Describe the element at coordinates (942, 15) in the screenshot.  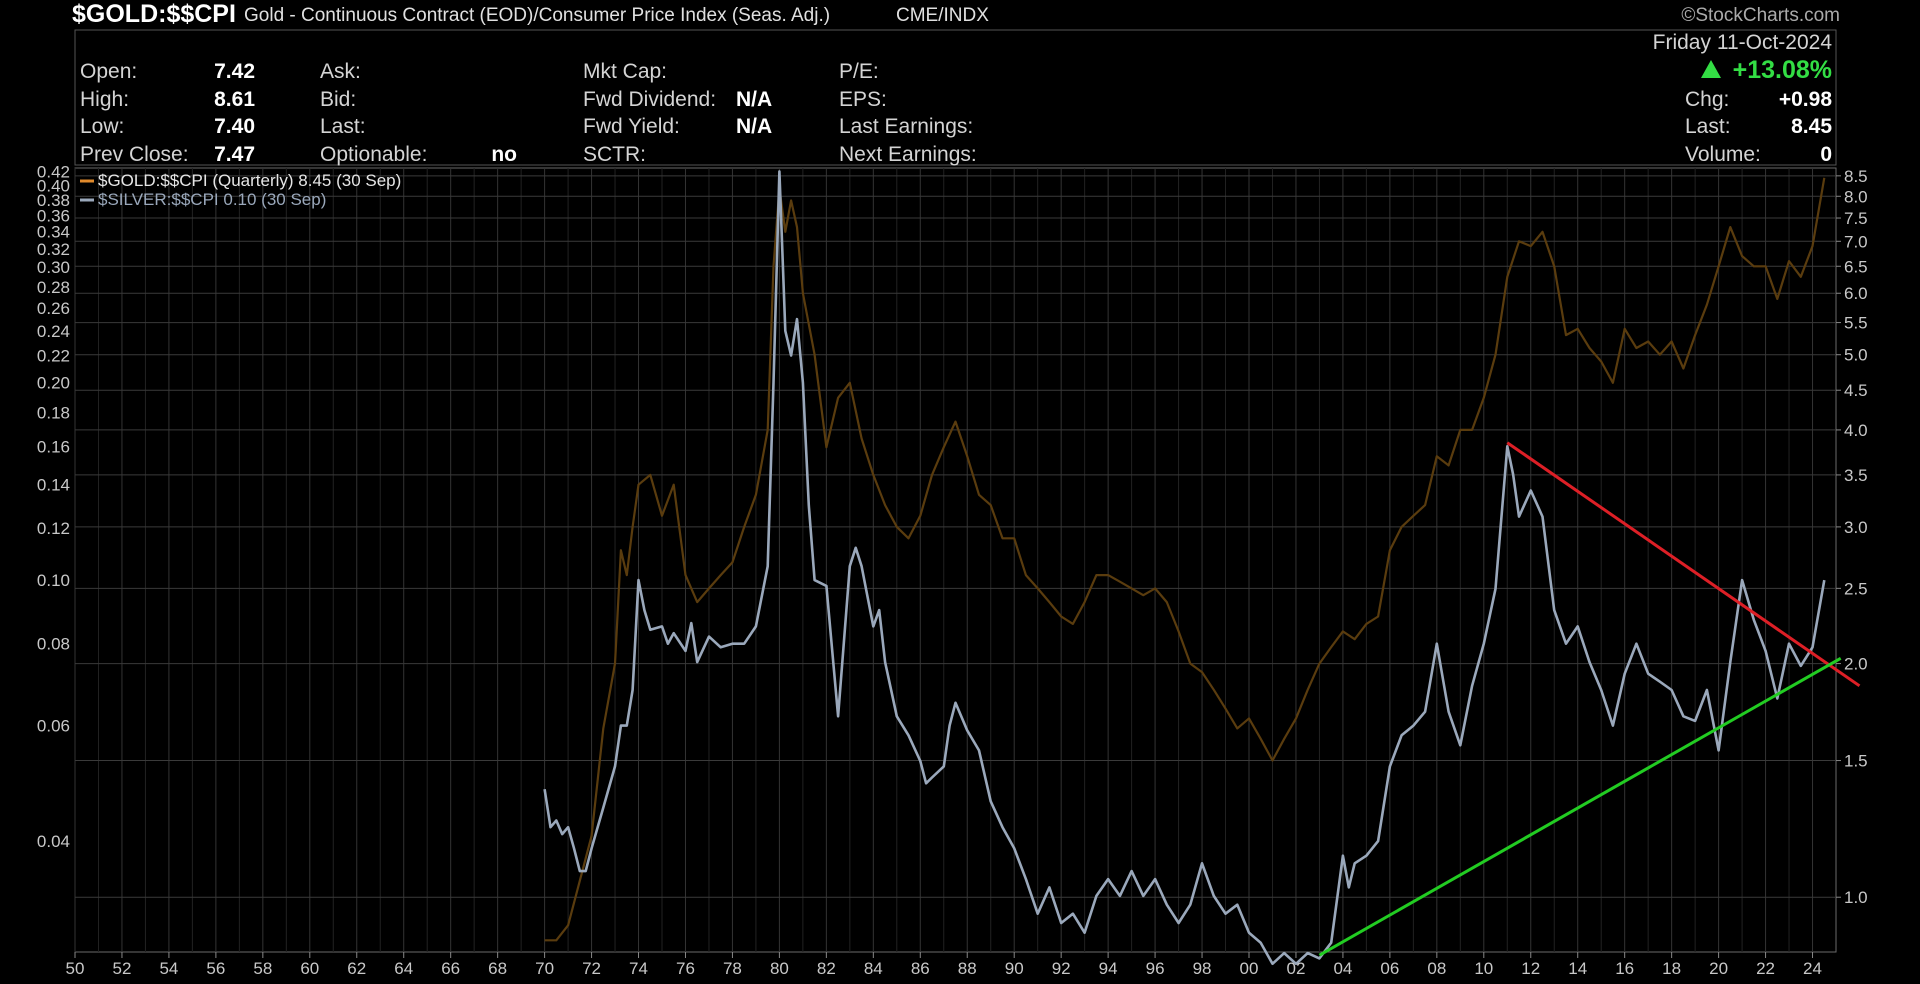
I see `exchange-label: CME/INDX` at that location.